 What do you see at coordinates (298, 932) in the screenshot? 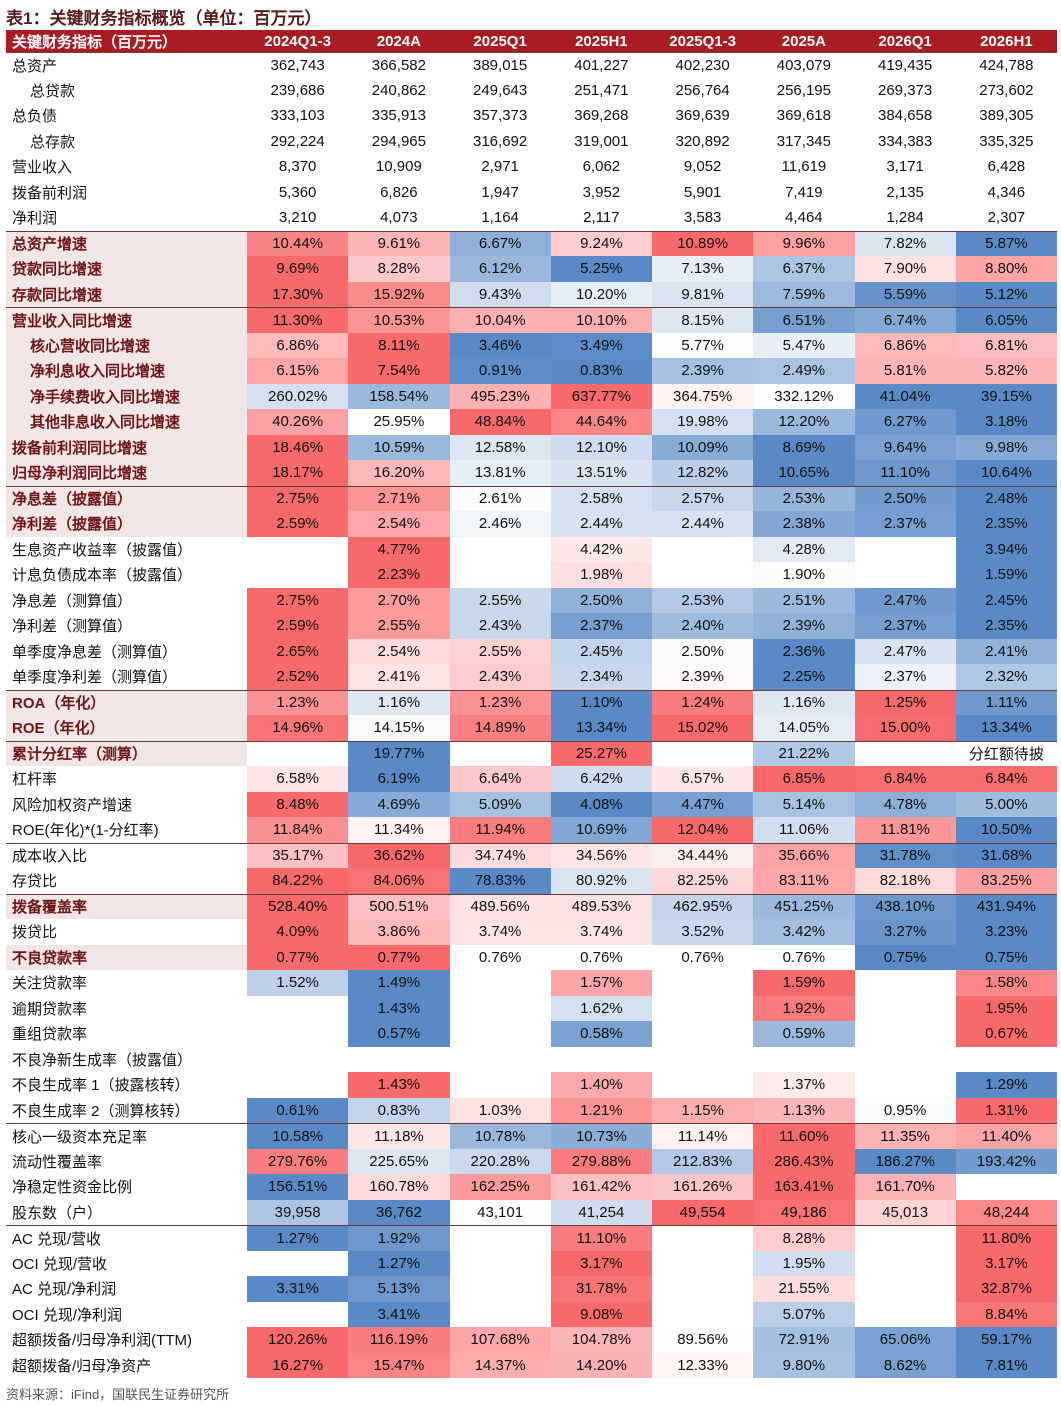
I see `value-cell: 4.09%` at bounding box center [298, 932].